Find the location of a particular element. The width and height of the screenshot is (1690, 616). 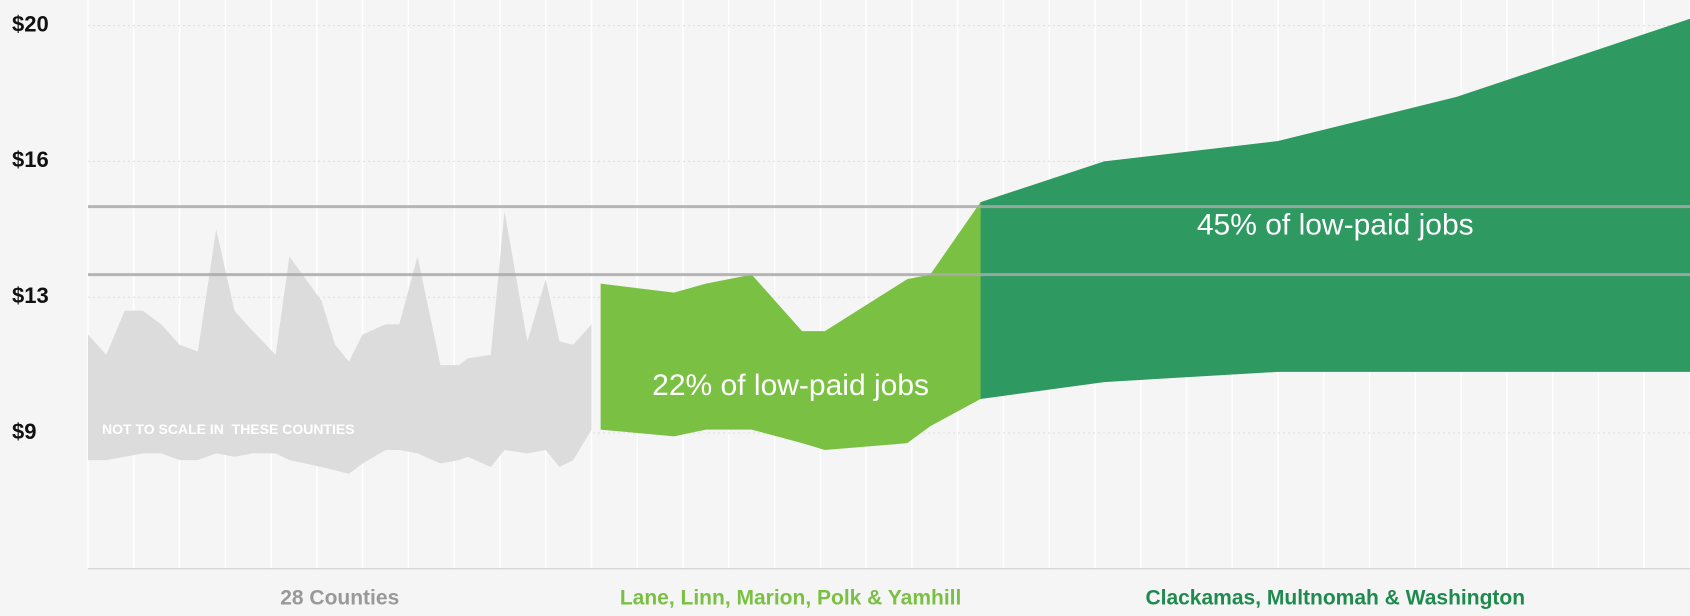

band-annotation: 22% of low-paid jobs is located at coordinates (790, 385).